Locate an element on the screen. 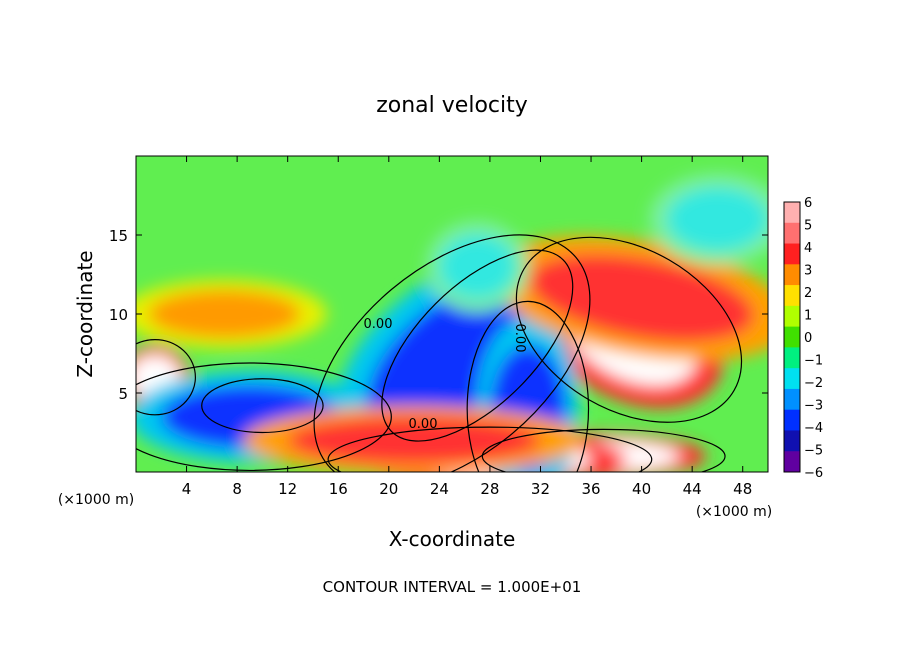 This screenshot has width=904, height=654. x-tick-label: 44 is located at coordinates (692, 489).